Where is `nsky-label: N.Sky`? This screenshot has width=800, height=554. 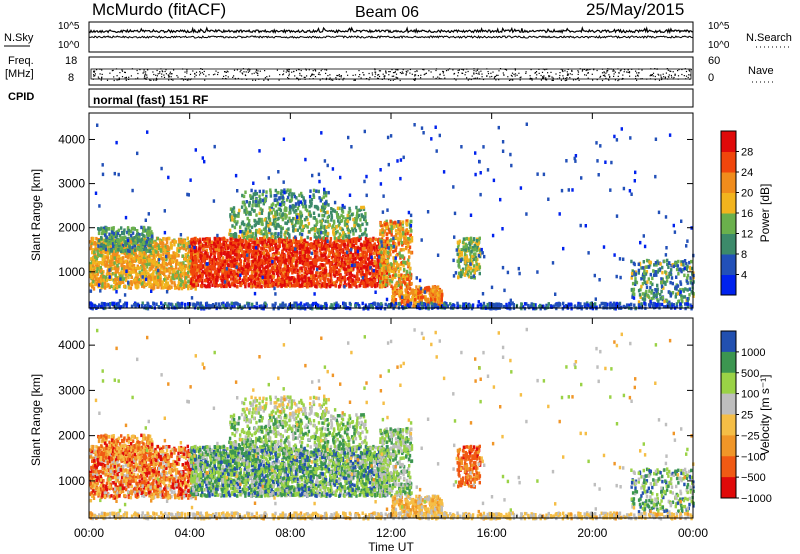 nsky-label: N.Sky is located at coordinates (19, 38).